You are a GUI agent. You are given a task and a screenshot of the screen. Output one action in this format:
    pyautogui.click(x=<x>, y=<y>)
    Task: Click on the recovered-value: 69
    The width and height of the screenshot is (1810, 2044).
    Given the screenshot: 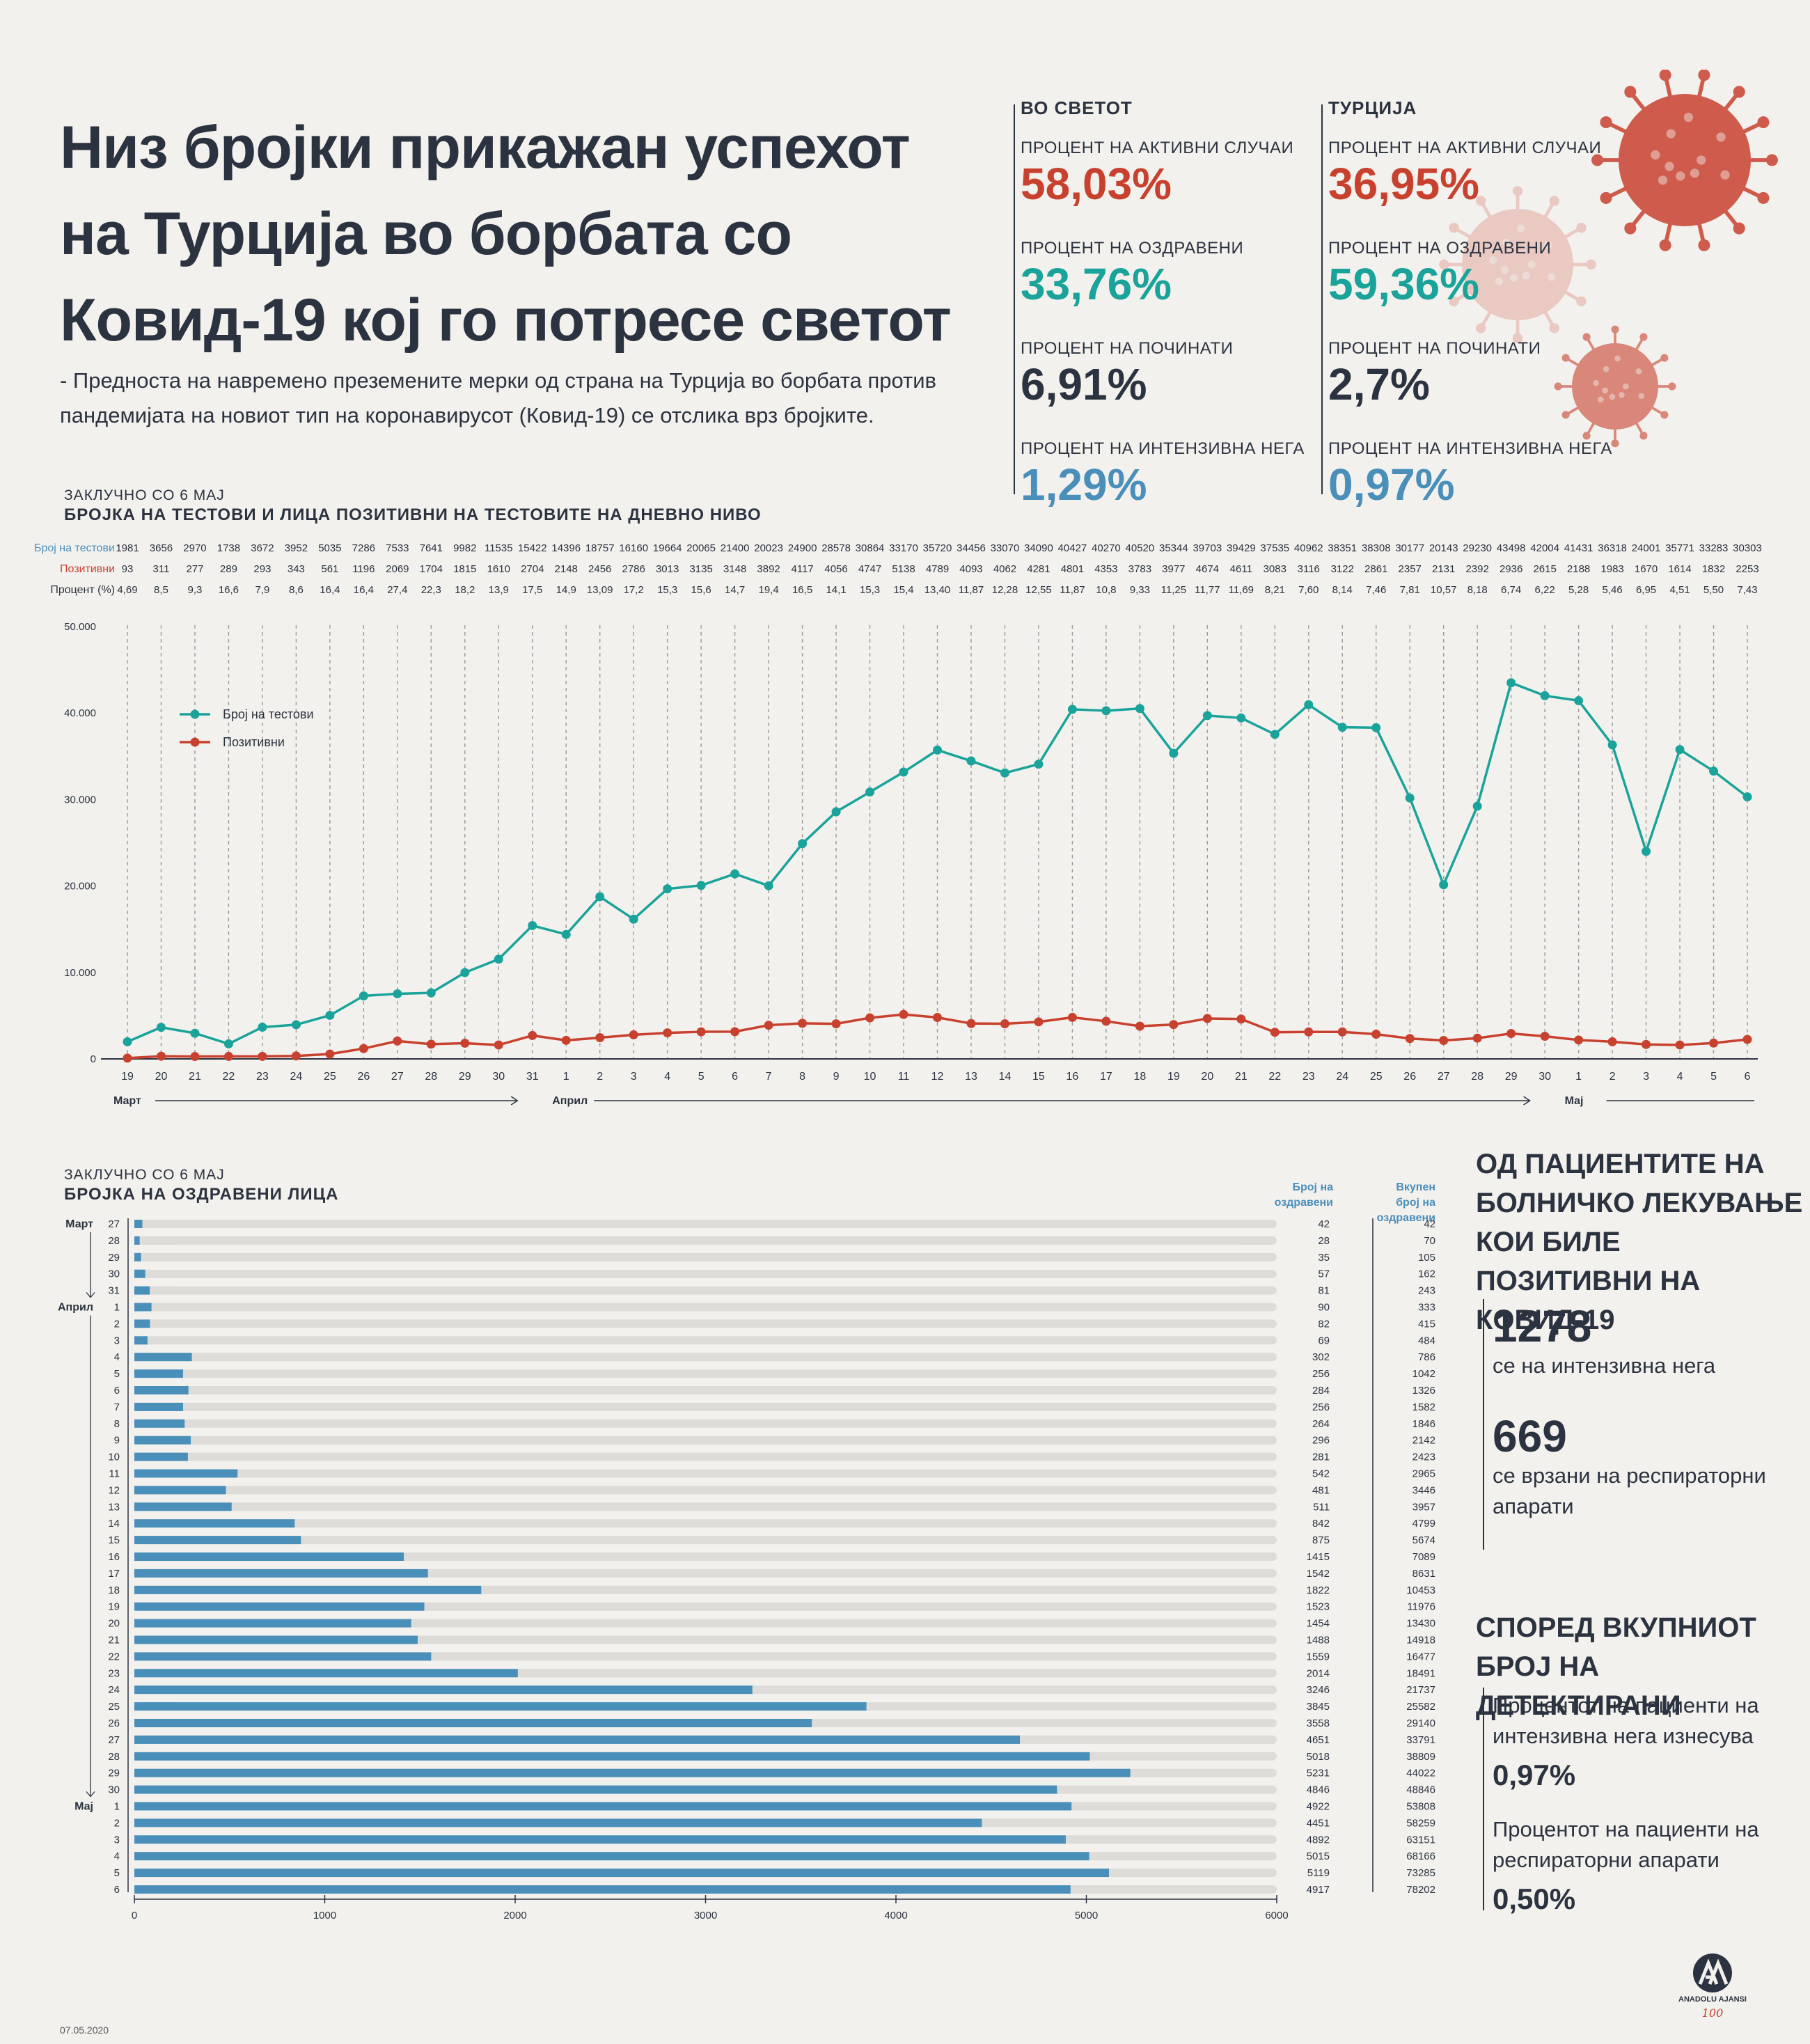 What is the action you would take?
    pyautogui.click(x=1324, y=1340)
    